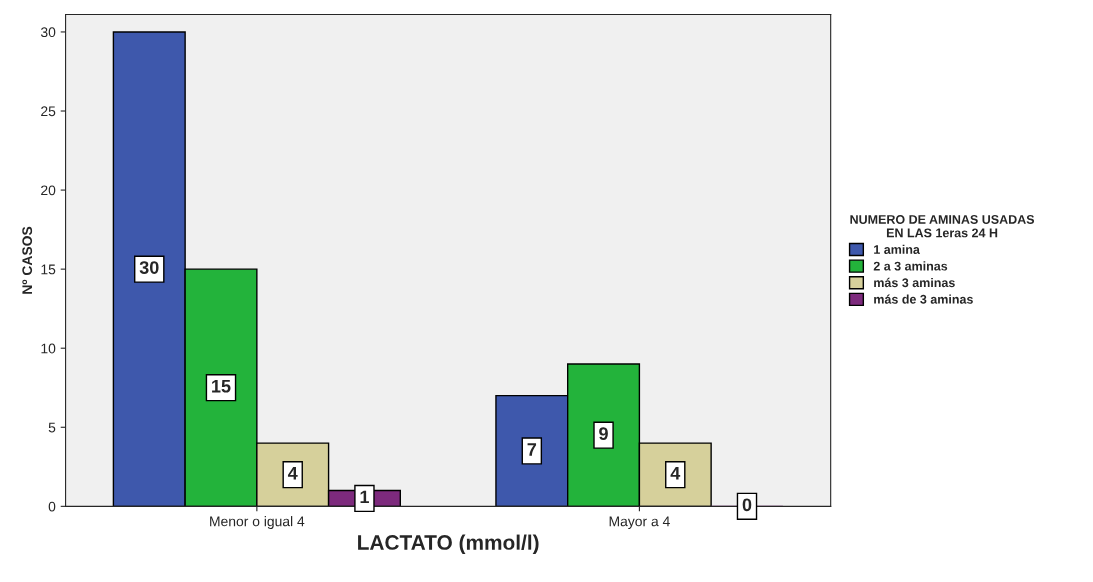  I want to click on y-axis-title: Nº CASOS, so click(27, 260).